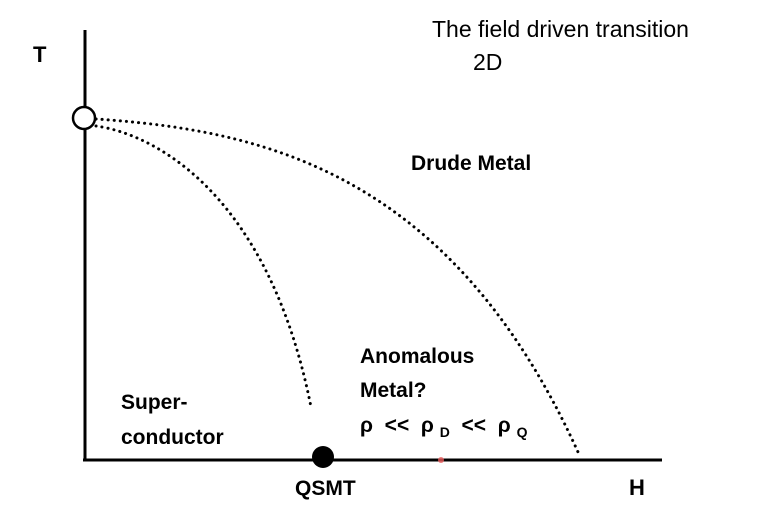 The image size is (760, 509). What do you see at coordinates (487, 62) in the screenshot?
I see `diagram-title-line2: 2D` at bounding box center [487, 62].